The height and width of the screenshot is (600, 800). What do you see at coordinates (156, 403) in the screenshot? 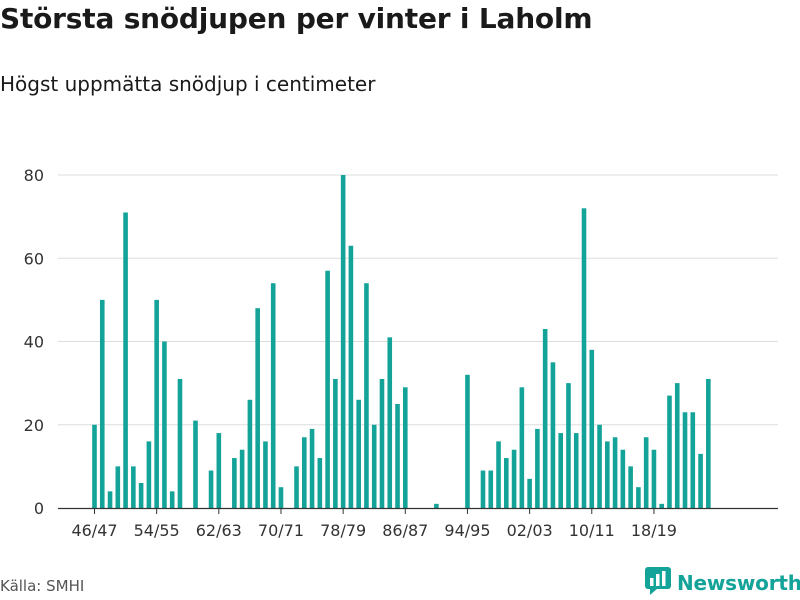
I see `bar-54/55` at bounding box center [156, 403].